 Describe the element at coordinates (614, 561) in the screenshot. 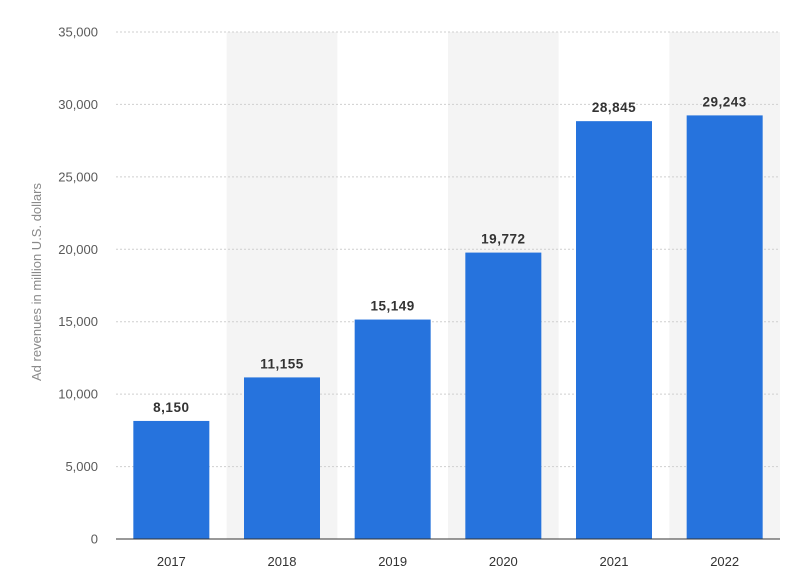

I see `x-tick-label: 2021` at that location.